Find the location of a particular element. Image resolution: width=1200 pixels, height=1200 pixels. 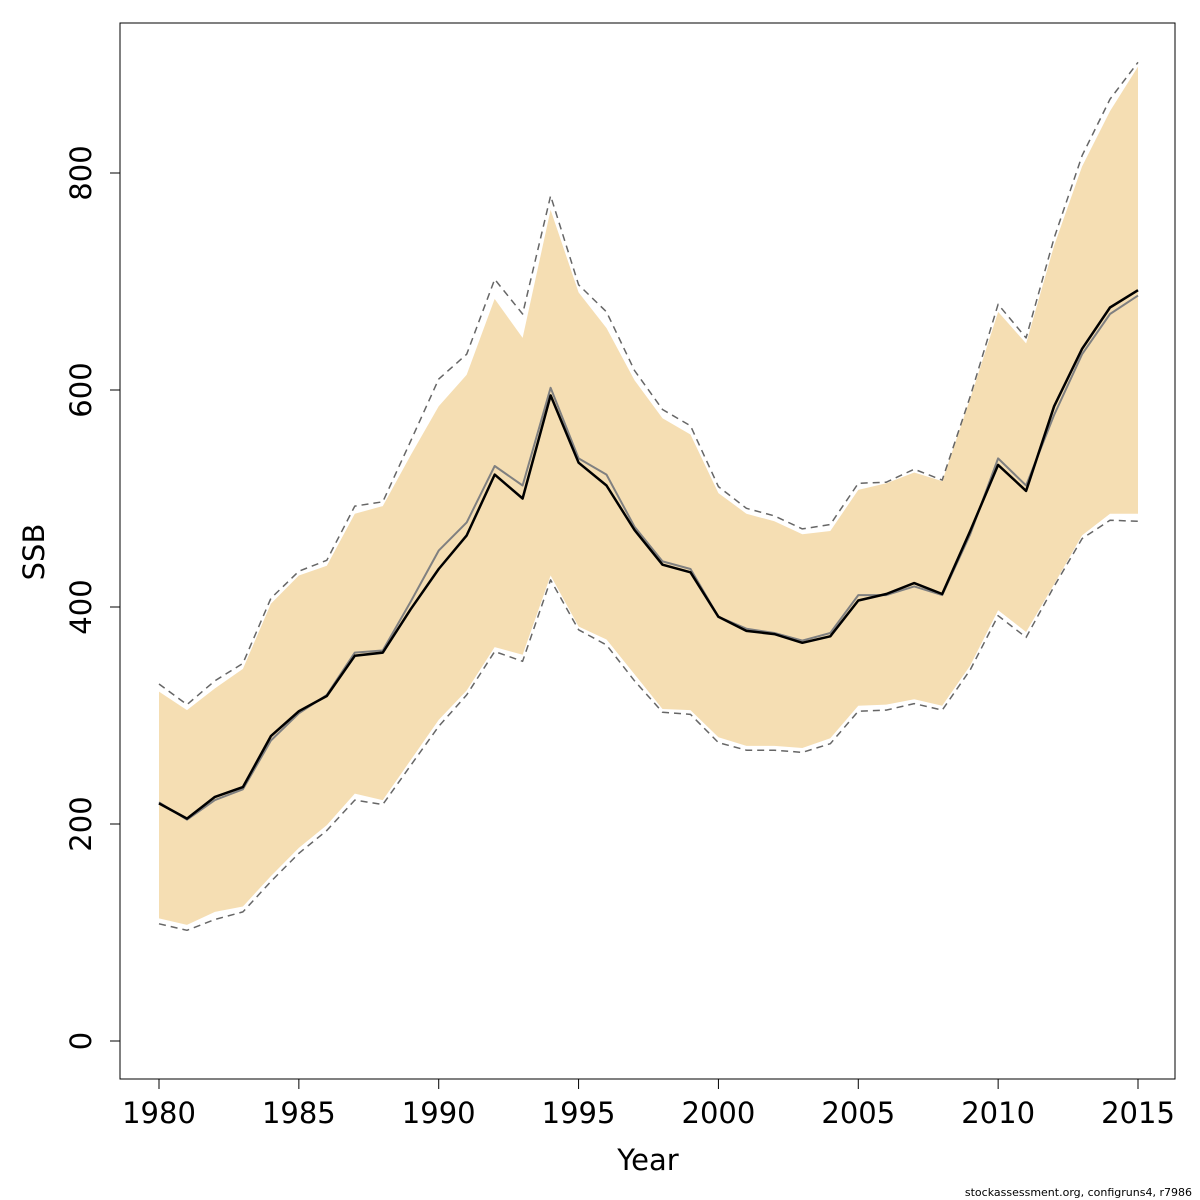

x-tick-label-2005: 2005 is located at coordinates (858, 1113).